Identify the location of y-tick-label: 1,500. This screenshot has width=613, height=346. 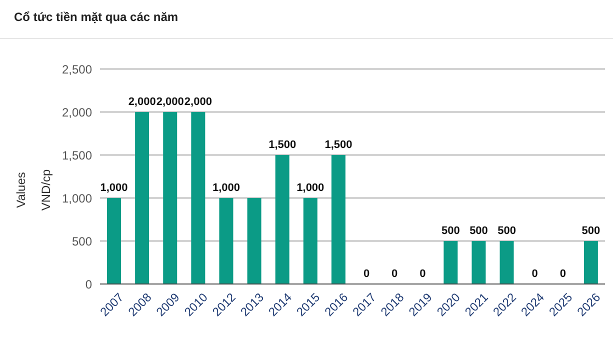
(77, 155).